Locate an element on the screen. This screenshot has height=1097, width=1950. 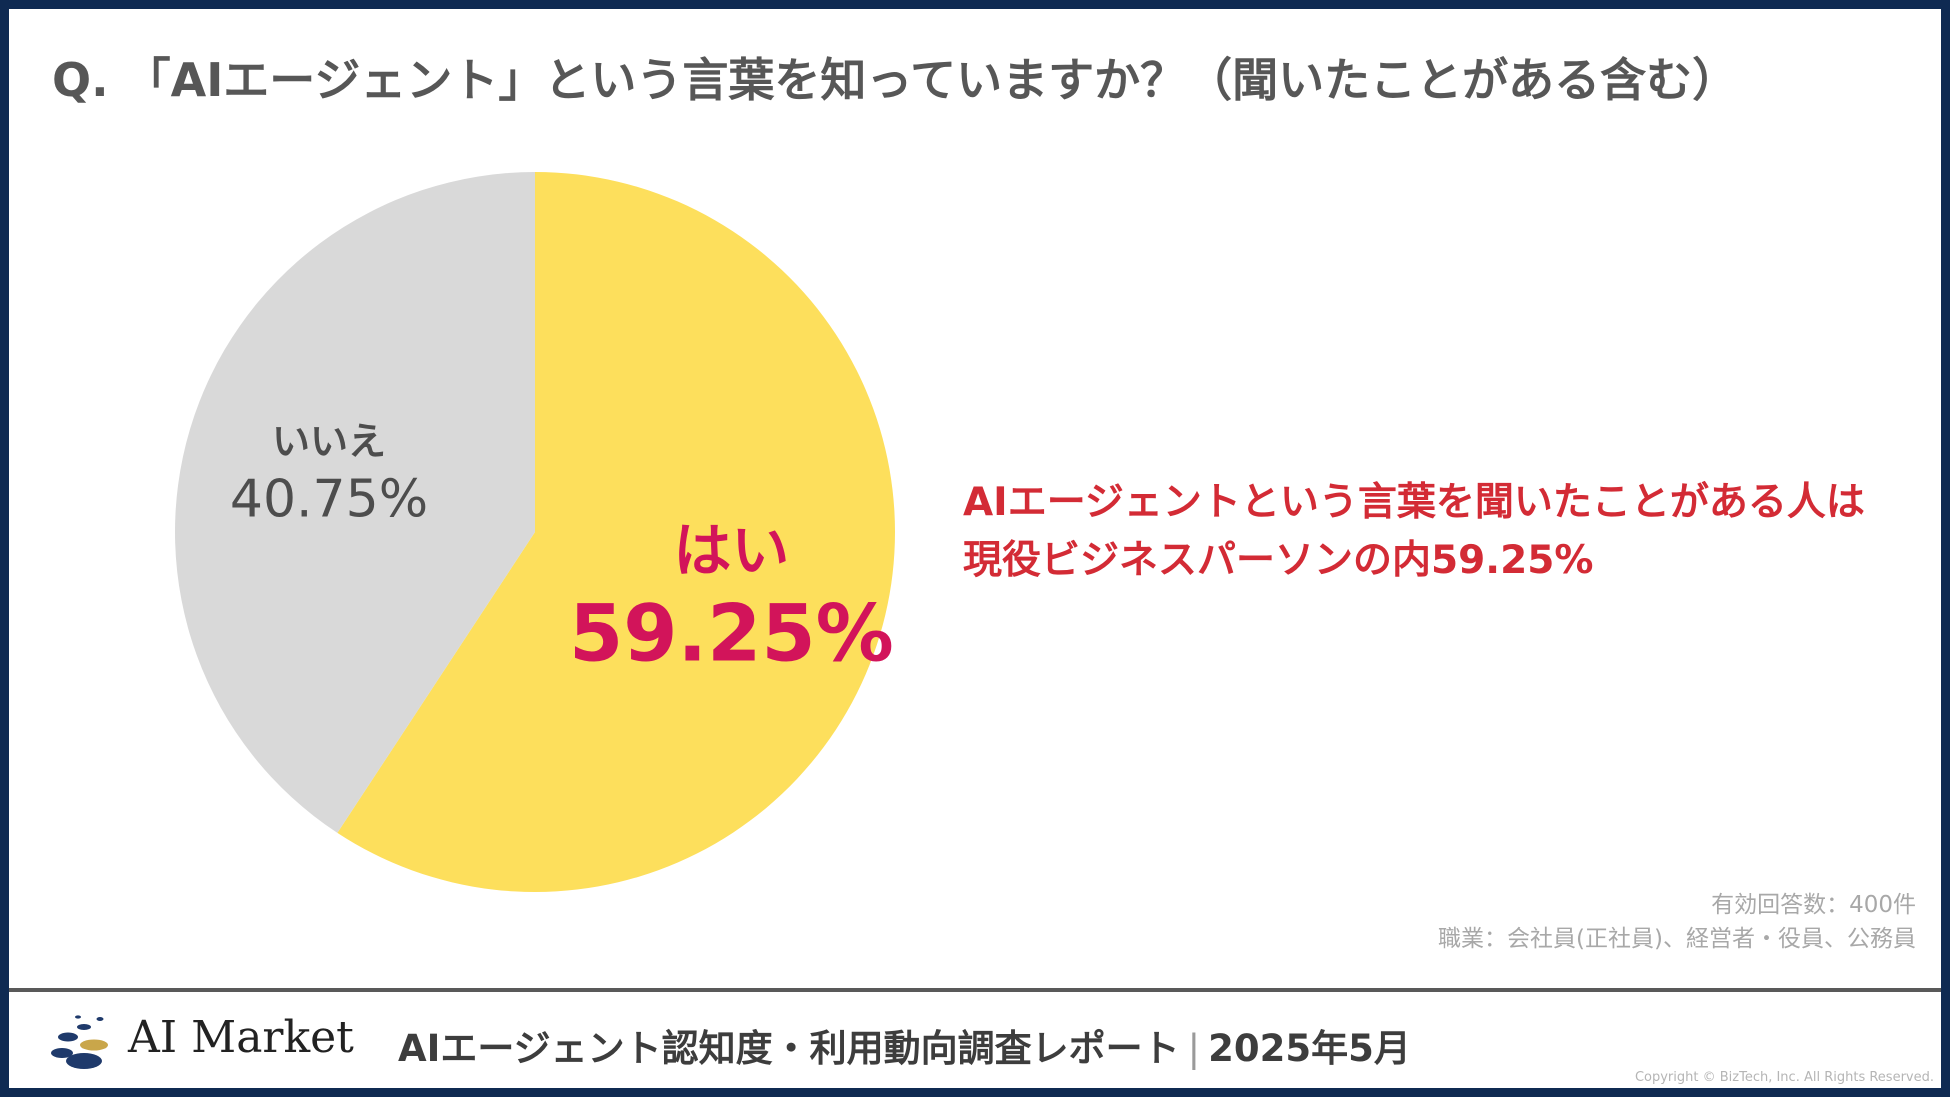
logo-text: AI Market is located at coordinates (241, 1037).